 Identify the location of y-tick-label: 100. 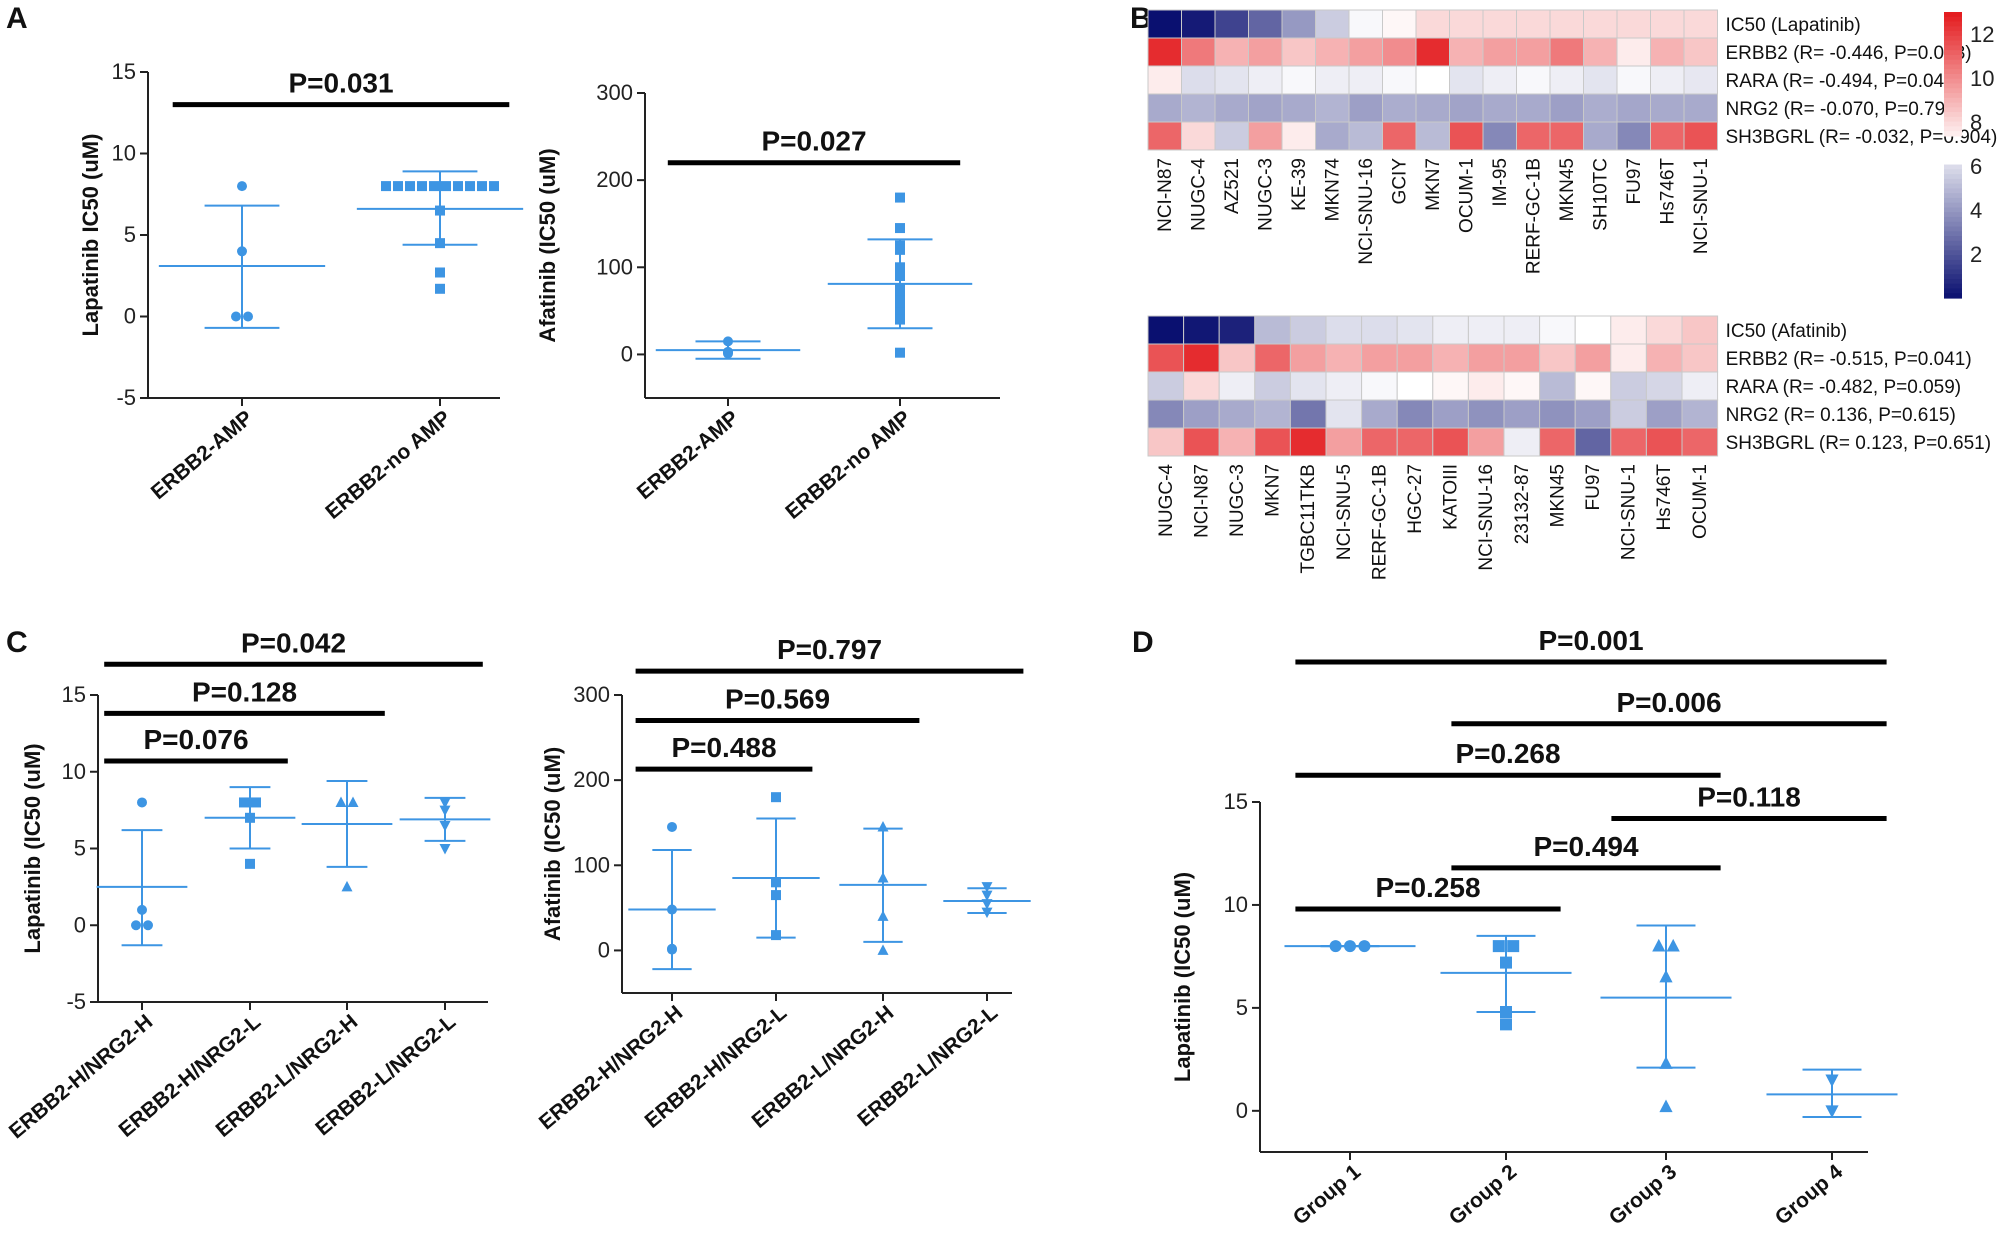
(614, 266).